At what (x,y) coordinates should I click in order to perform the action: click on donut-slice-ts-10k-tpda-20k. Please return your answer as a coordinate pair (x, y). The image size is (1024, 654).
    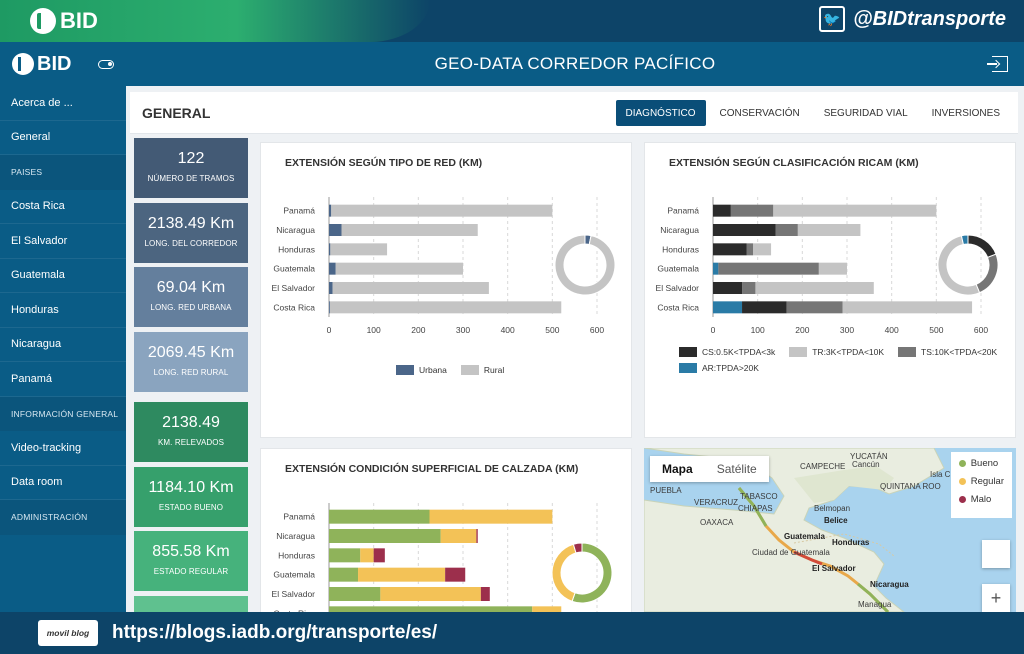
    Looking at the image, I should click on (987, 273).